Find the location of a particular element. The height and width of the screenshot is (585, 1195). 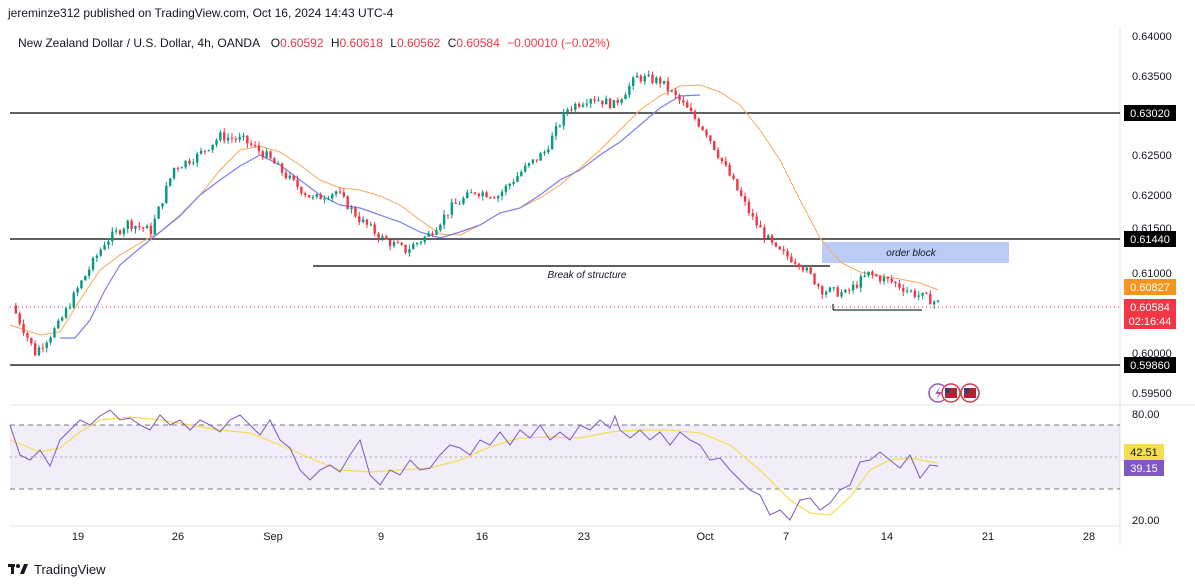

events-markers is located at coordinates (954, 393).